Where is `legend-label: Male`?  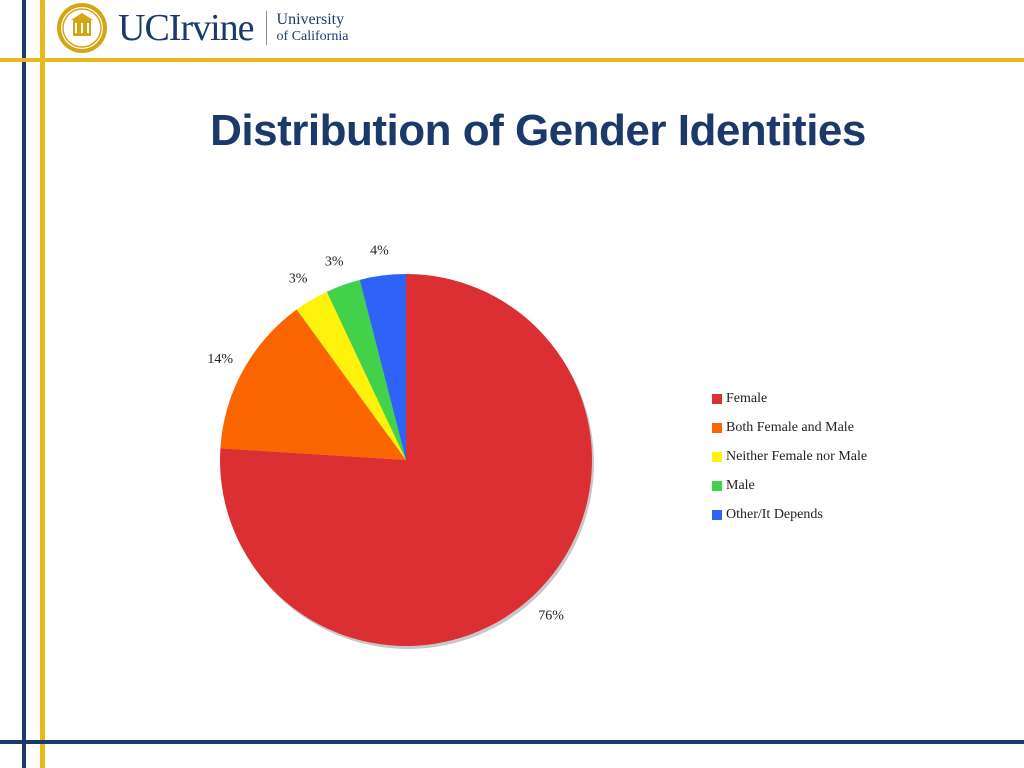 legend-label: Male is located at coordinates (740, 486).